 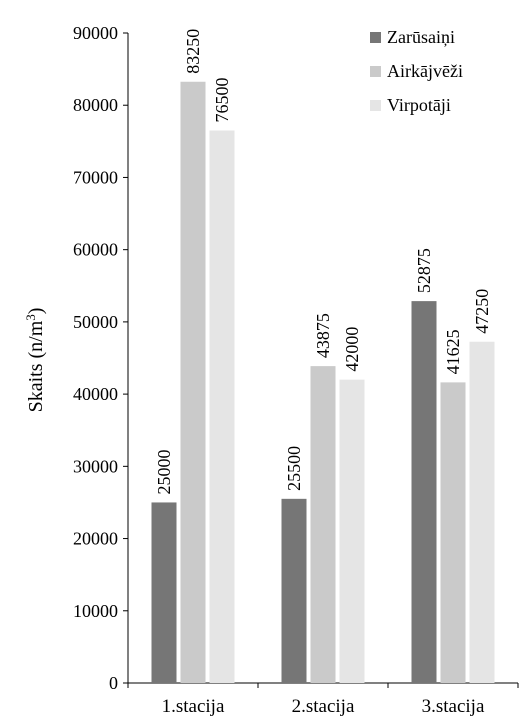 What do you see at coordinates (323, 335) in the screenshot?
I see `bar-value-label: 43875` at bounding box center [323, 335].